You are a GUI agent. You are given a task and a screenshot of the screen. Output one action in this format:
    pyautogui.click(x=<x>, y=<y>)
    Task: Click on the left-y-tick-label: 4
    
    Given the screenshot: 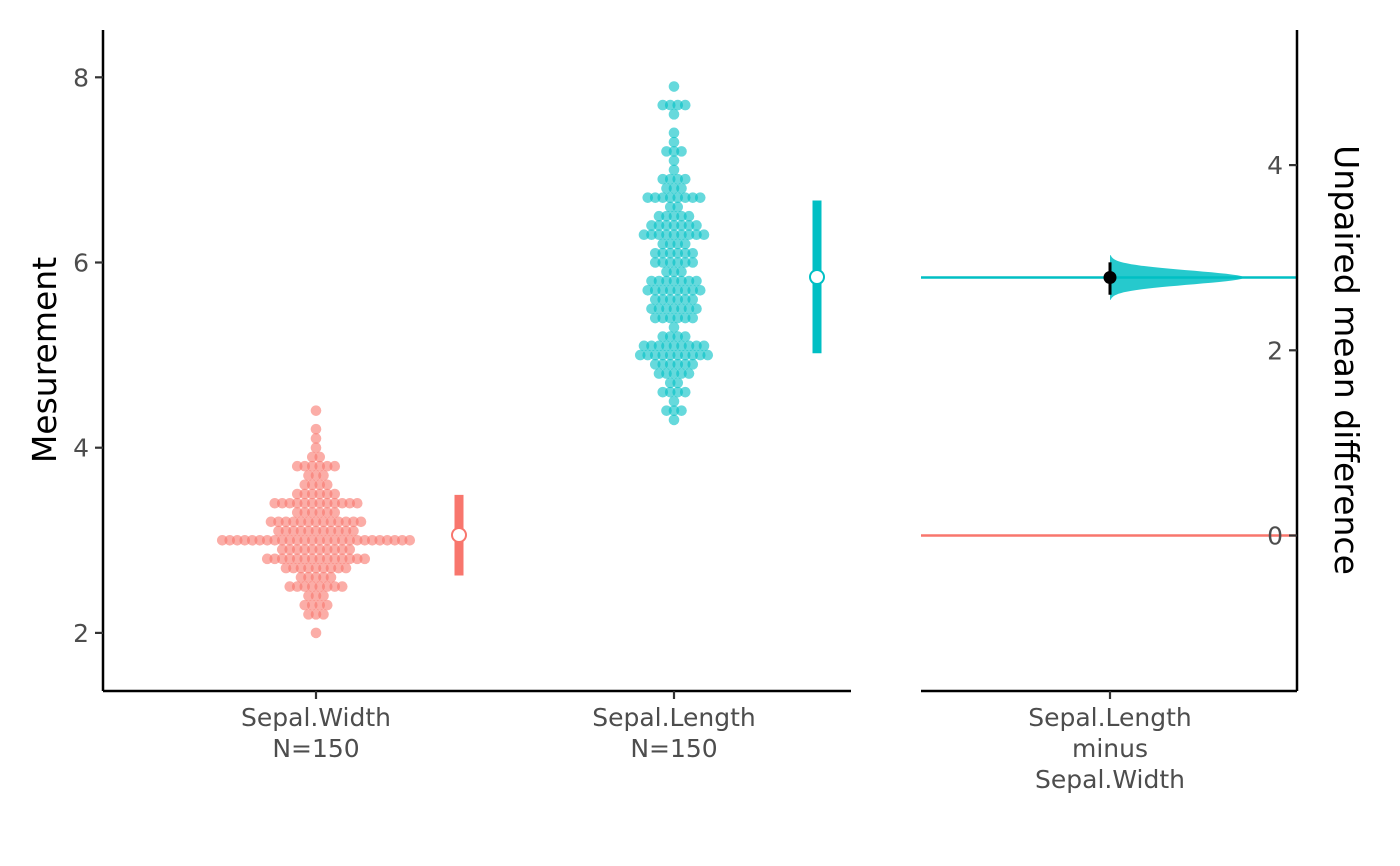 What is the action you would take?
    pyautogui.click(x=81, y=448)
    